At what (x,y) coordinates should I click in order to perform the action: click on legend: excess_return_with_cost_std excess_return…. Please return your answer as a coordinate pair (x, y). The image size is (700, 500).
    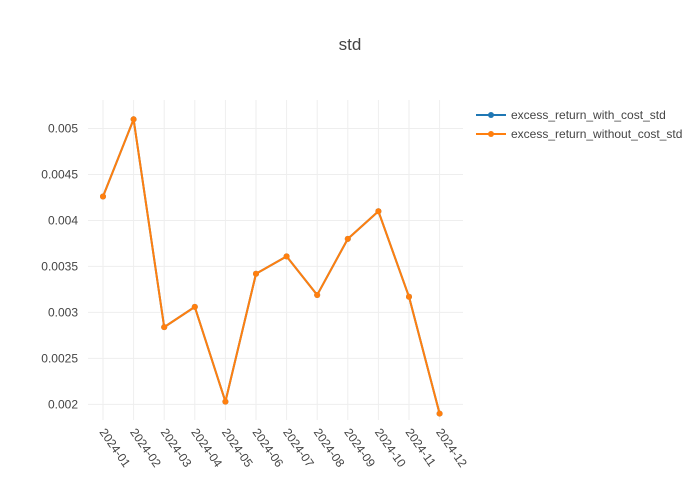
    Looking at the image, I should click on (579, 124).